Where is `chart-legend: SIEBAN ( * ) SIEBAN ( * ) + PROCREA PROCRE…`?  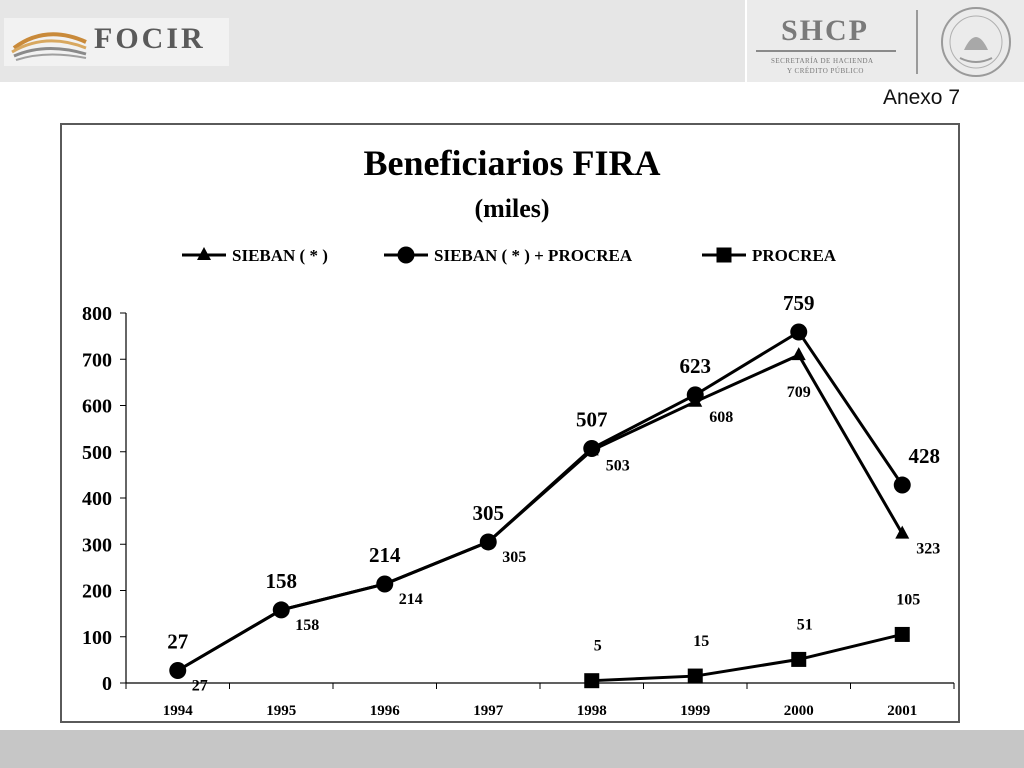 chart-legend: SIEBAN ( * ) SIEBAN ( * ) + PROCREA PROCRE… is located at coordinates (509, 255).